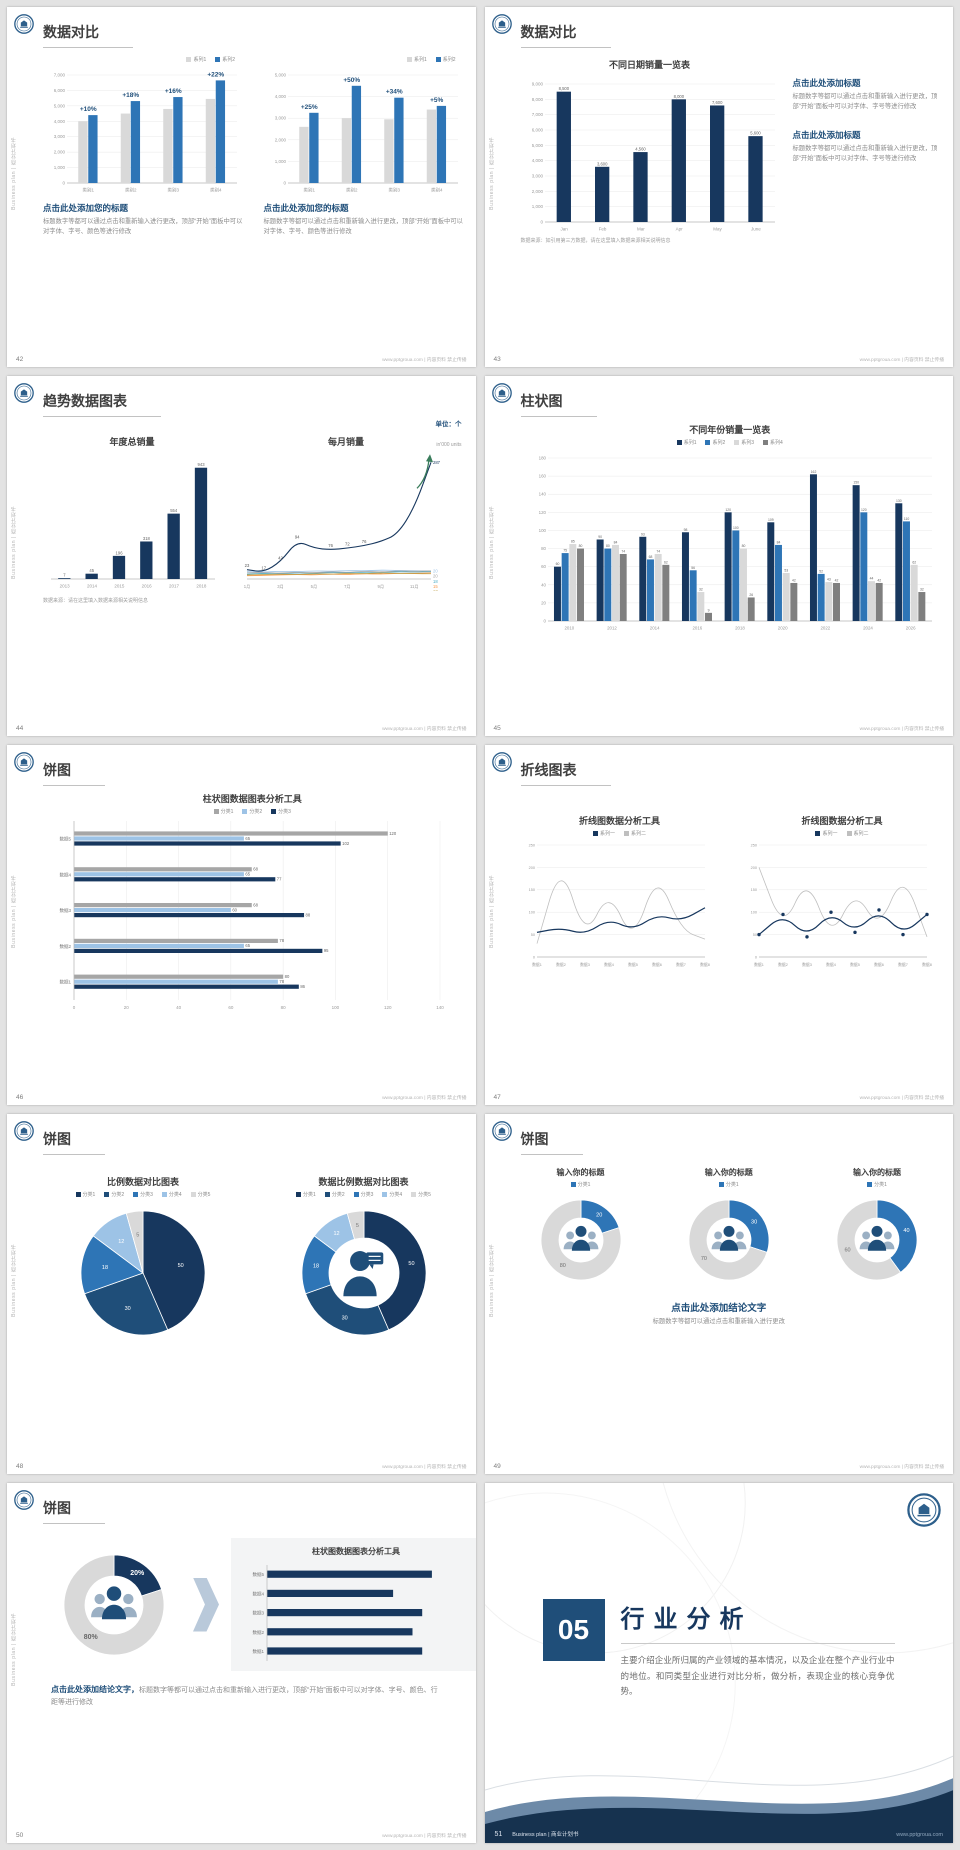 This screenshot has width=960, height=1850. Describe the element at coordinates (252, 811) in the screenshot. I see `chart-legend: 分类1 分类2 分类3` at that location.